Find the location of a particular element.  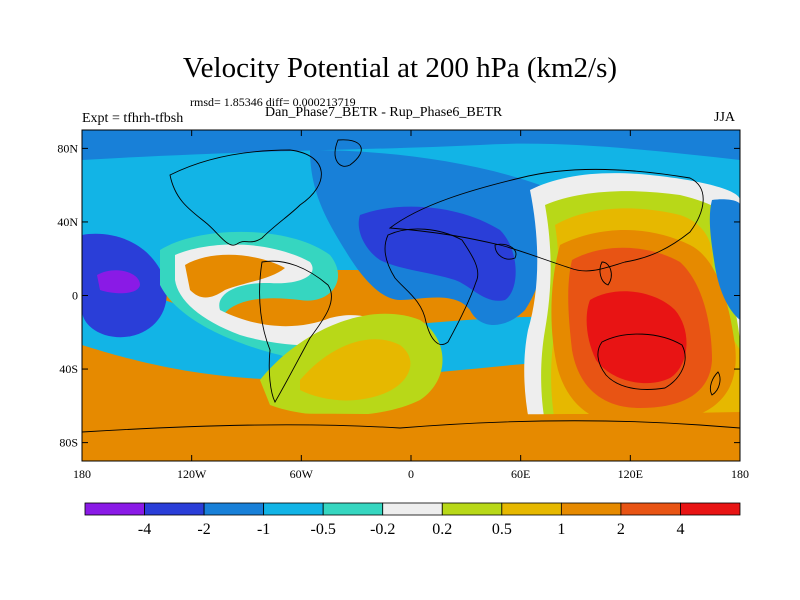

coast-eurasia is located at coordinates (546, 220).